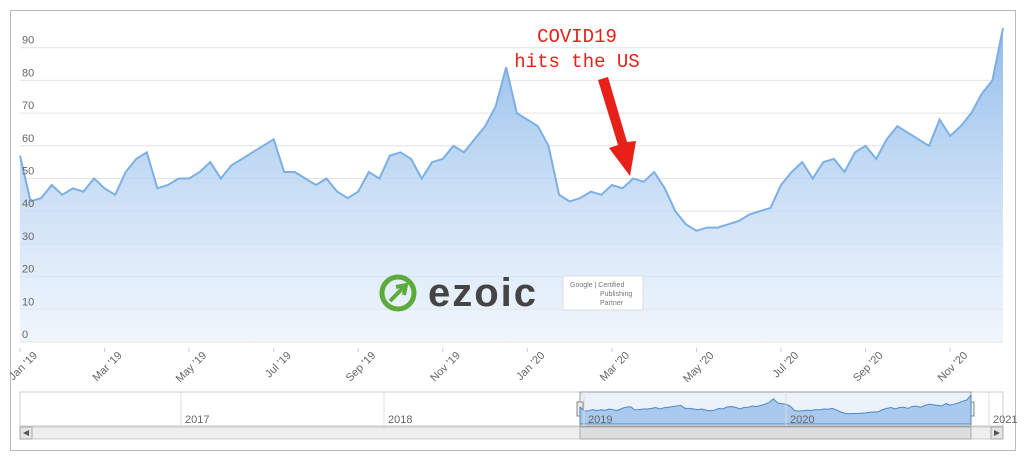 This screenshot has height=457, width=1024. I want to click on x-tick-label: Mar '19, so click(107, 367).